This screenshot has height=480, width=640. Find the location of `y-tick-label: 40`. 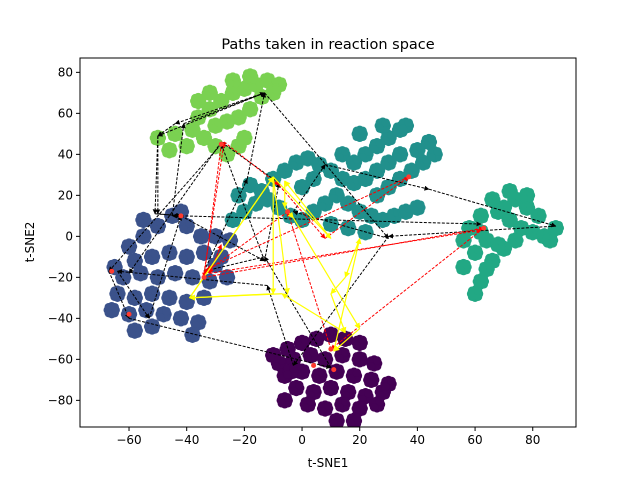

y-tick-label: 40 is located at coordinates (65, 154).